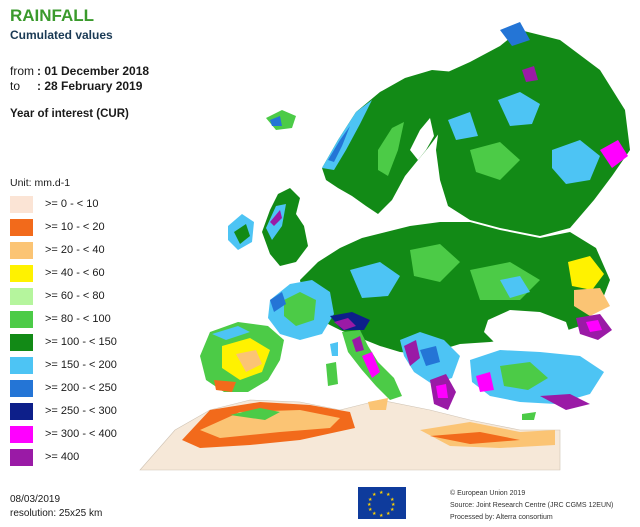 This screenshot has width=640, height=527. I want to click on black-sea, so click(528, 331).